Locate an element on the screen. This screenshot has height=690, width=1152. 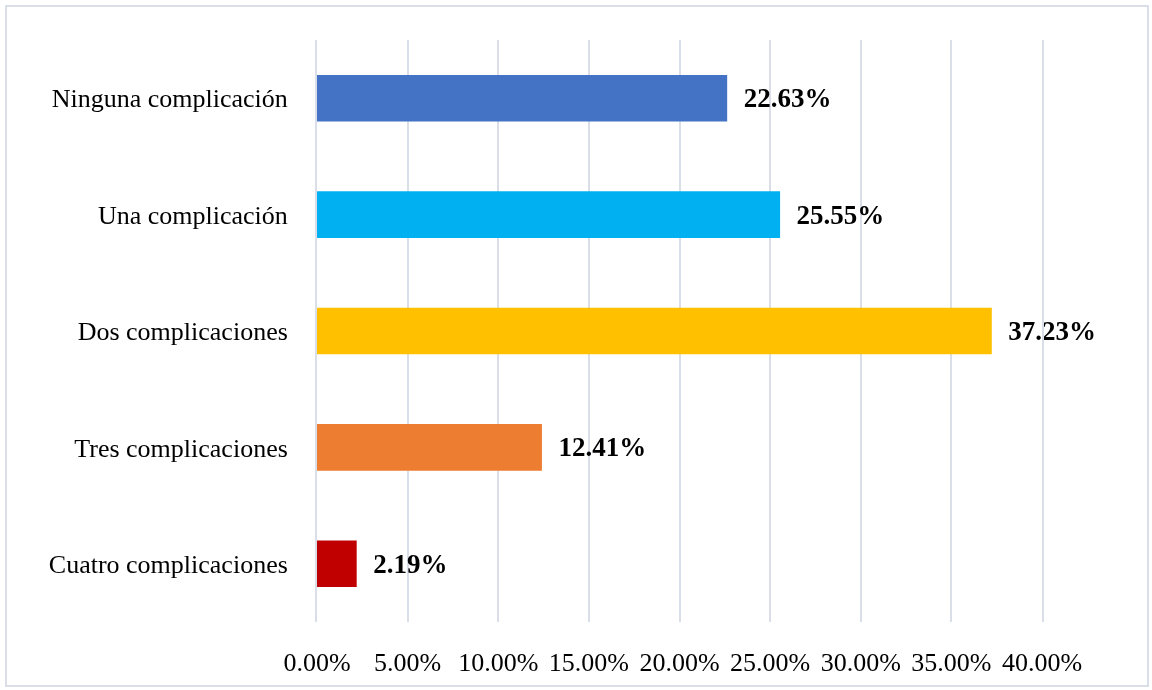
x-tick-label: 15.00% is located at coordinates (588, 662).